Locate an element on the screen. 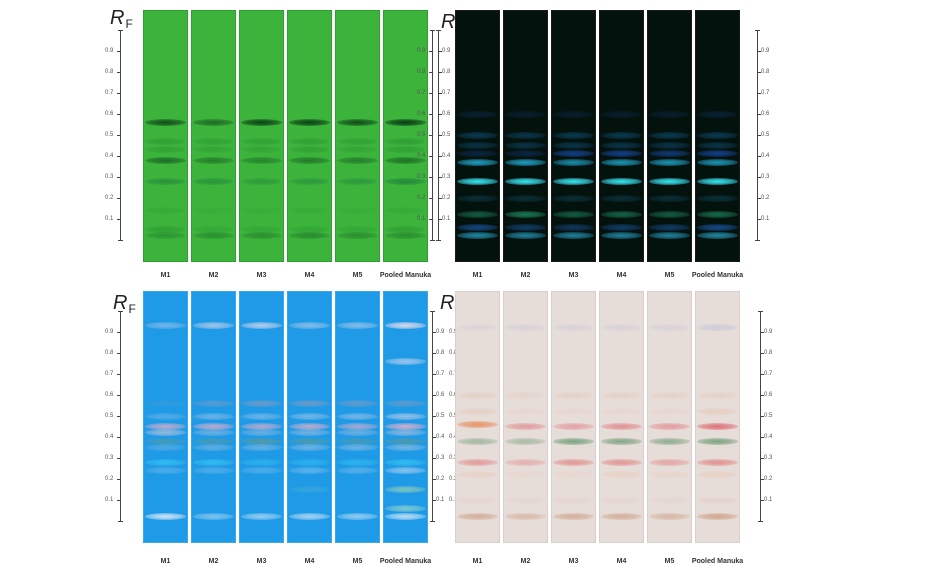 The height and width of the screenshot is (576, 930). lane-label: Pooled Manuka is located at coordinates (717, 561).